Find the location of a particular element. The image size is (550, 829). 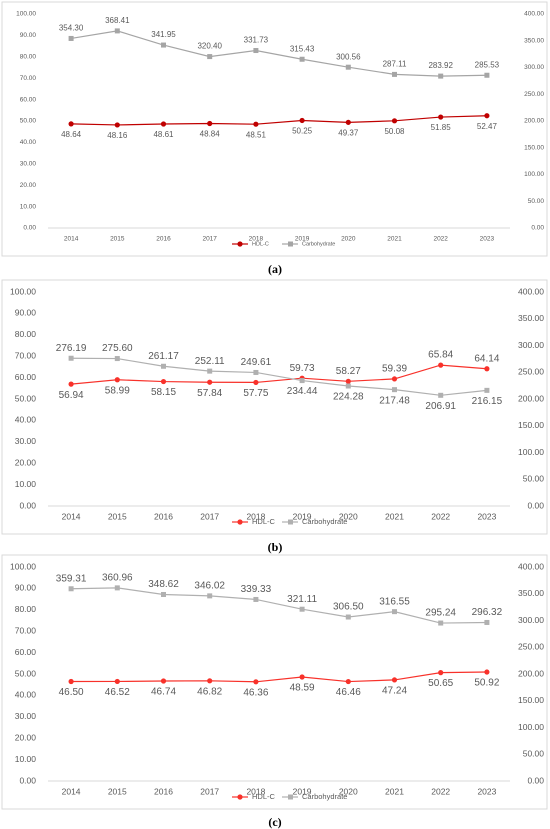

legend-marker is located at coordinates (240, 522).